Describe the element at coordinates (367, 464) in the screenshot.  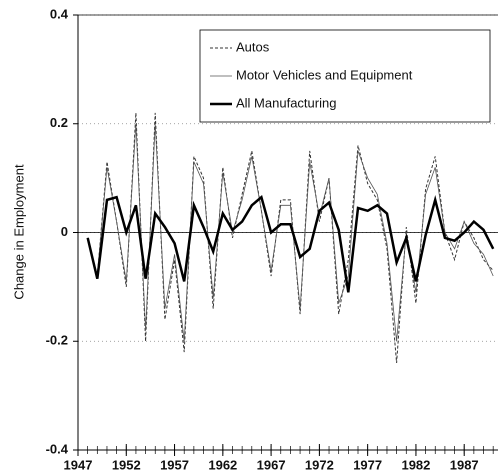
I see `x-tick-label: 1977` at that location.